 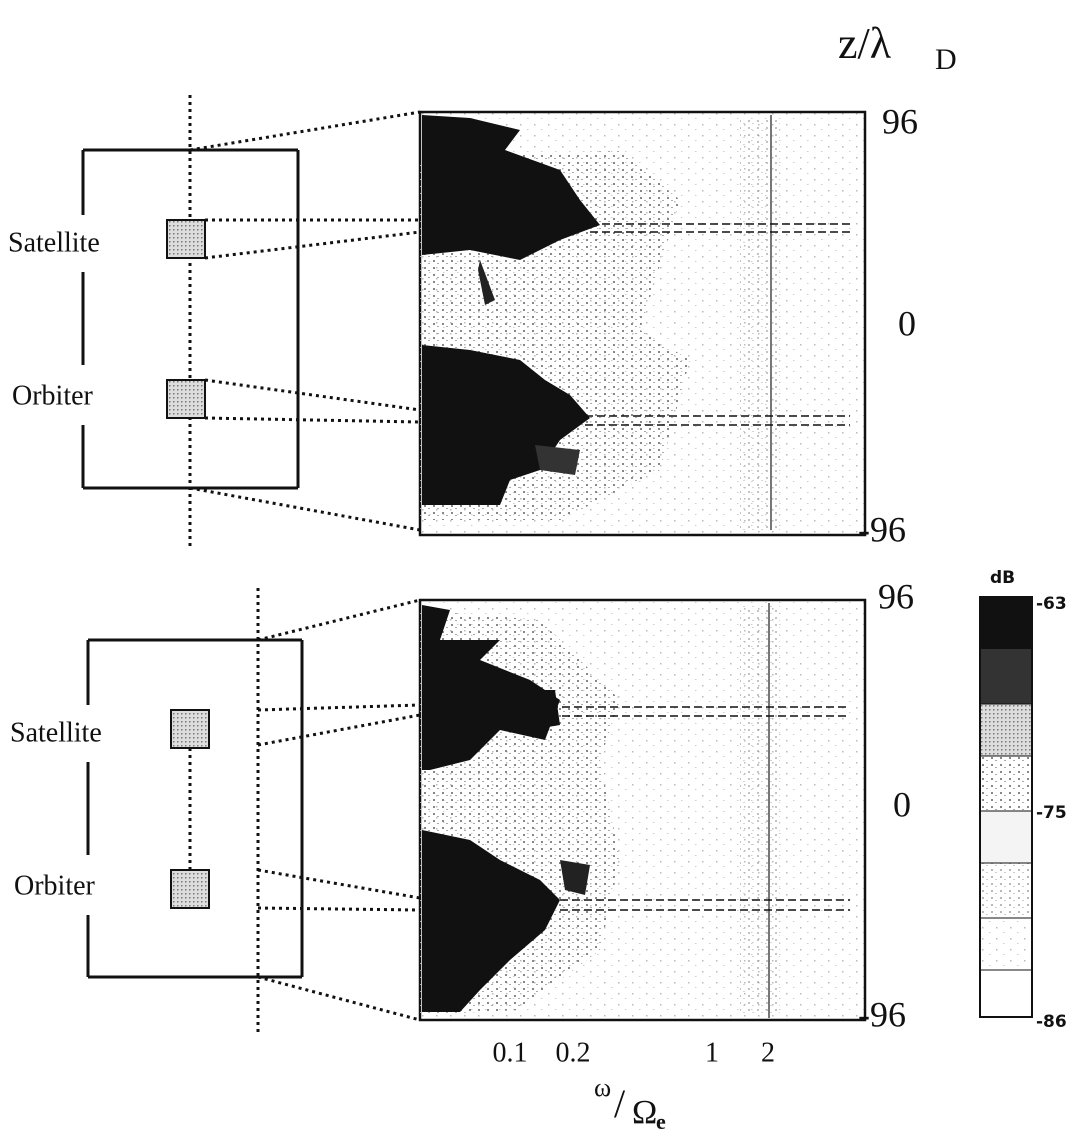 I want to click on x-axis-label-subscript: e, so click(x=661, y=1121).